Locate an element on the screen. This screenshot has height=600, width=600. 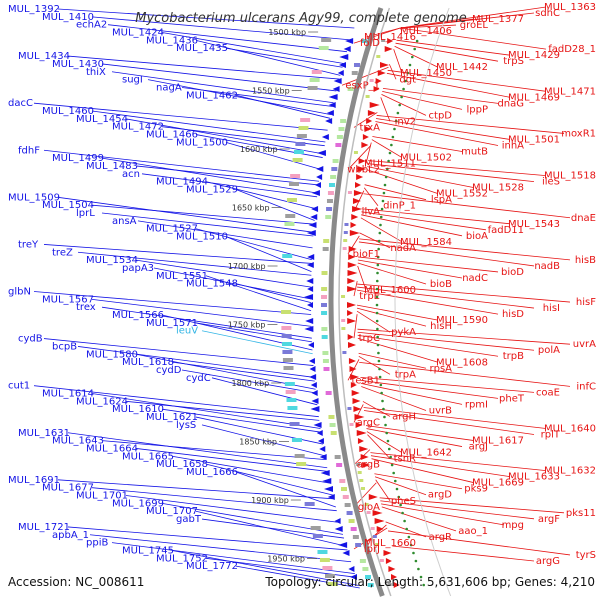
gene-label: MUL_1511 is located at coordinates (390, 164).